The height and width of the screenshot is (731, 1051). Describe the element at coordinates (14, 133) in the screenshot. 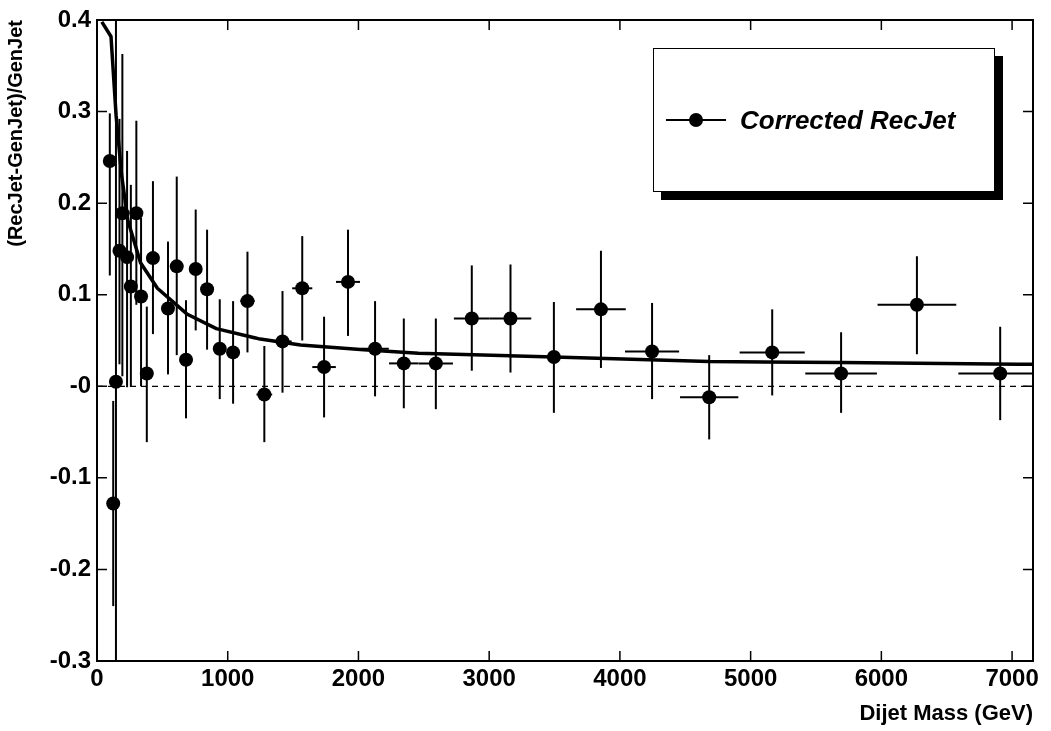

I see `y-axis-title: (RecJet-GenJet)/GenJet` at that location.